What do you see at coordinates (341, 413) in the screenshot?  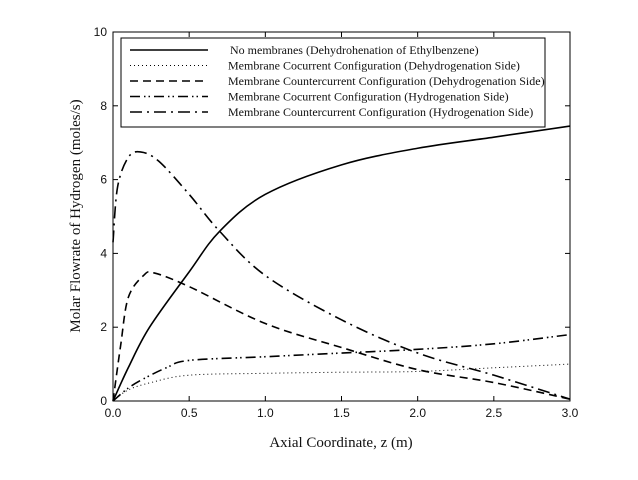 I see `x-tick-label: 1.5` at bounding box center [341, 413].